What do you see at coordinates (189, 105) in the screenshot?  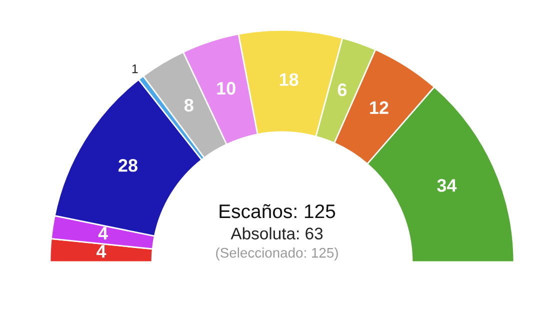 I see `data-label: 8` at bounding box center [189, 105].